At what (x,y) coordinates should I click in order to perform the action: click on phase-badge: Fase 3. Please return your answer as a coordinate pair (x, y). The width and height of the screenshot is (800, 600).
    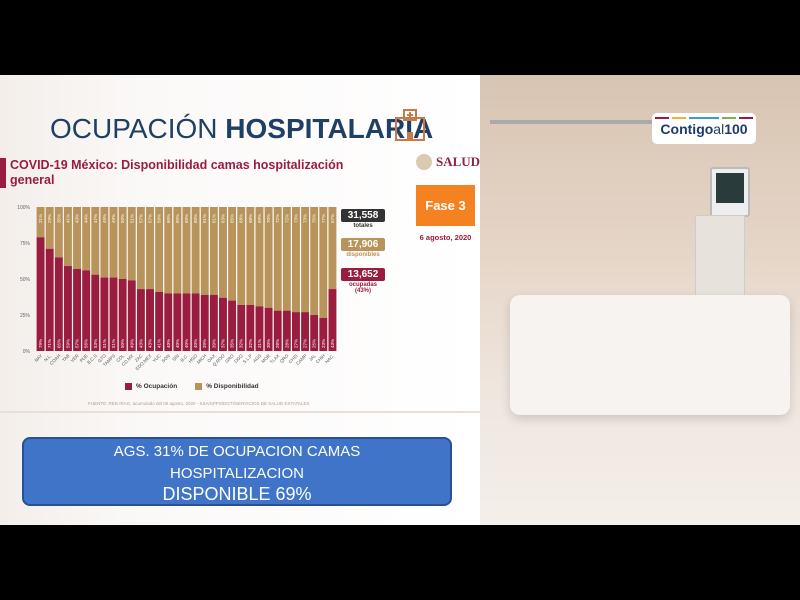
    Looking at the image, I should click on (445, 205).